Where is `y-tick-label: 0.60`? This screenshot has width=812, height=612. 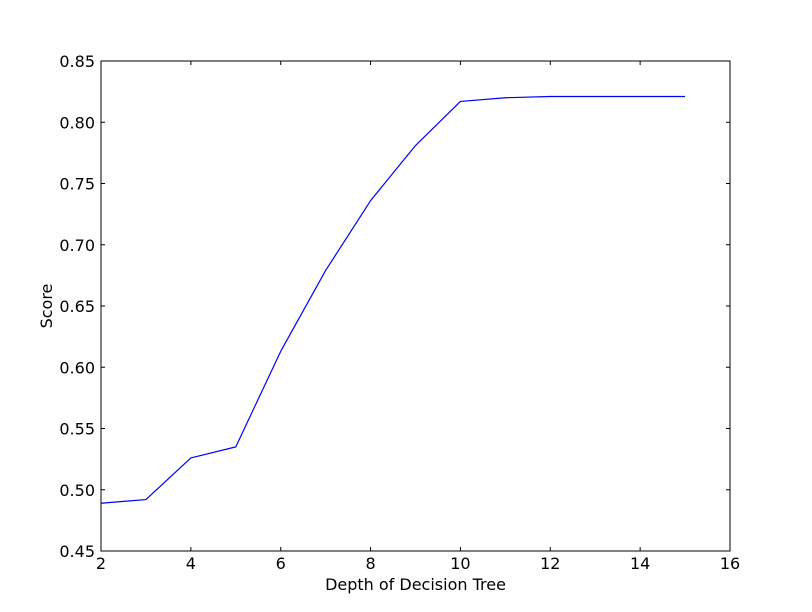
y-tick-label: 0.60 is located at coordinates (77, 367).